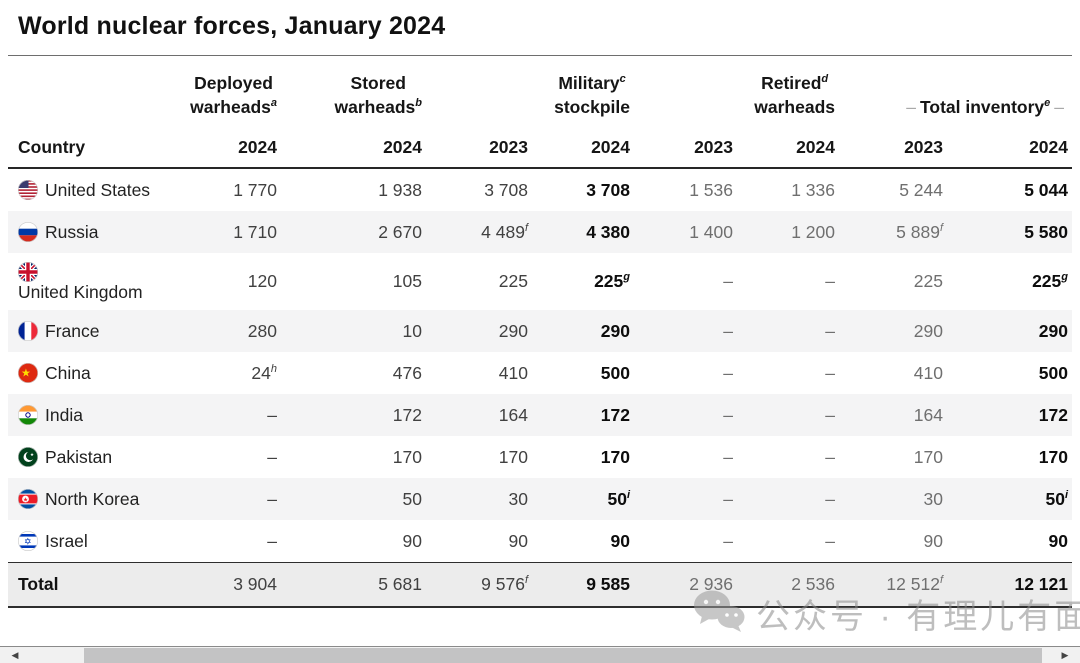 This screenshot has width=1080, height=663. What do you see at coordinates (412, 498) in the screenshot?
I see `cell-stored-2024: 50` at bounding box center [412, 498].